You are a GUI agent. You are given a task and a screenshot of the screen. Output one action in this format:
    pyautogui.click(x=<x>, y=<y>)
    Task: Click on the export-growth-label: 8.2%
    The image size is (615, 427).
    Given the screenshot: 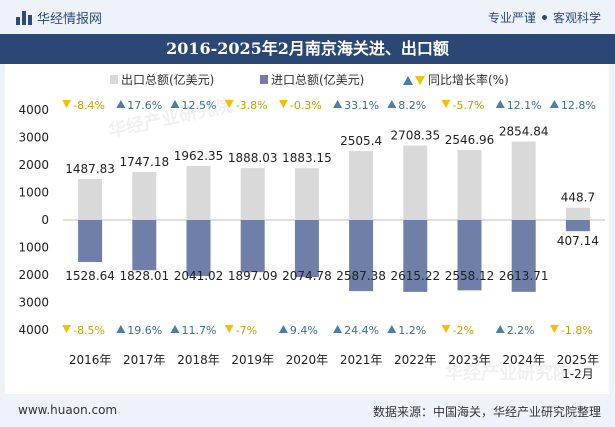 What is the action you would take?
    pyautogui.click(x=412, y=105)
    